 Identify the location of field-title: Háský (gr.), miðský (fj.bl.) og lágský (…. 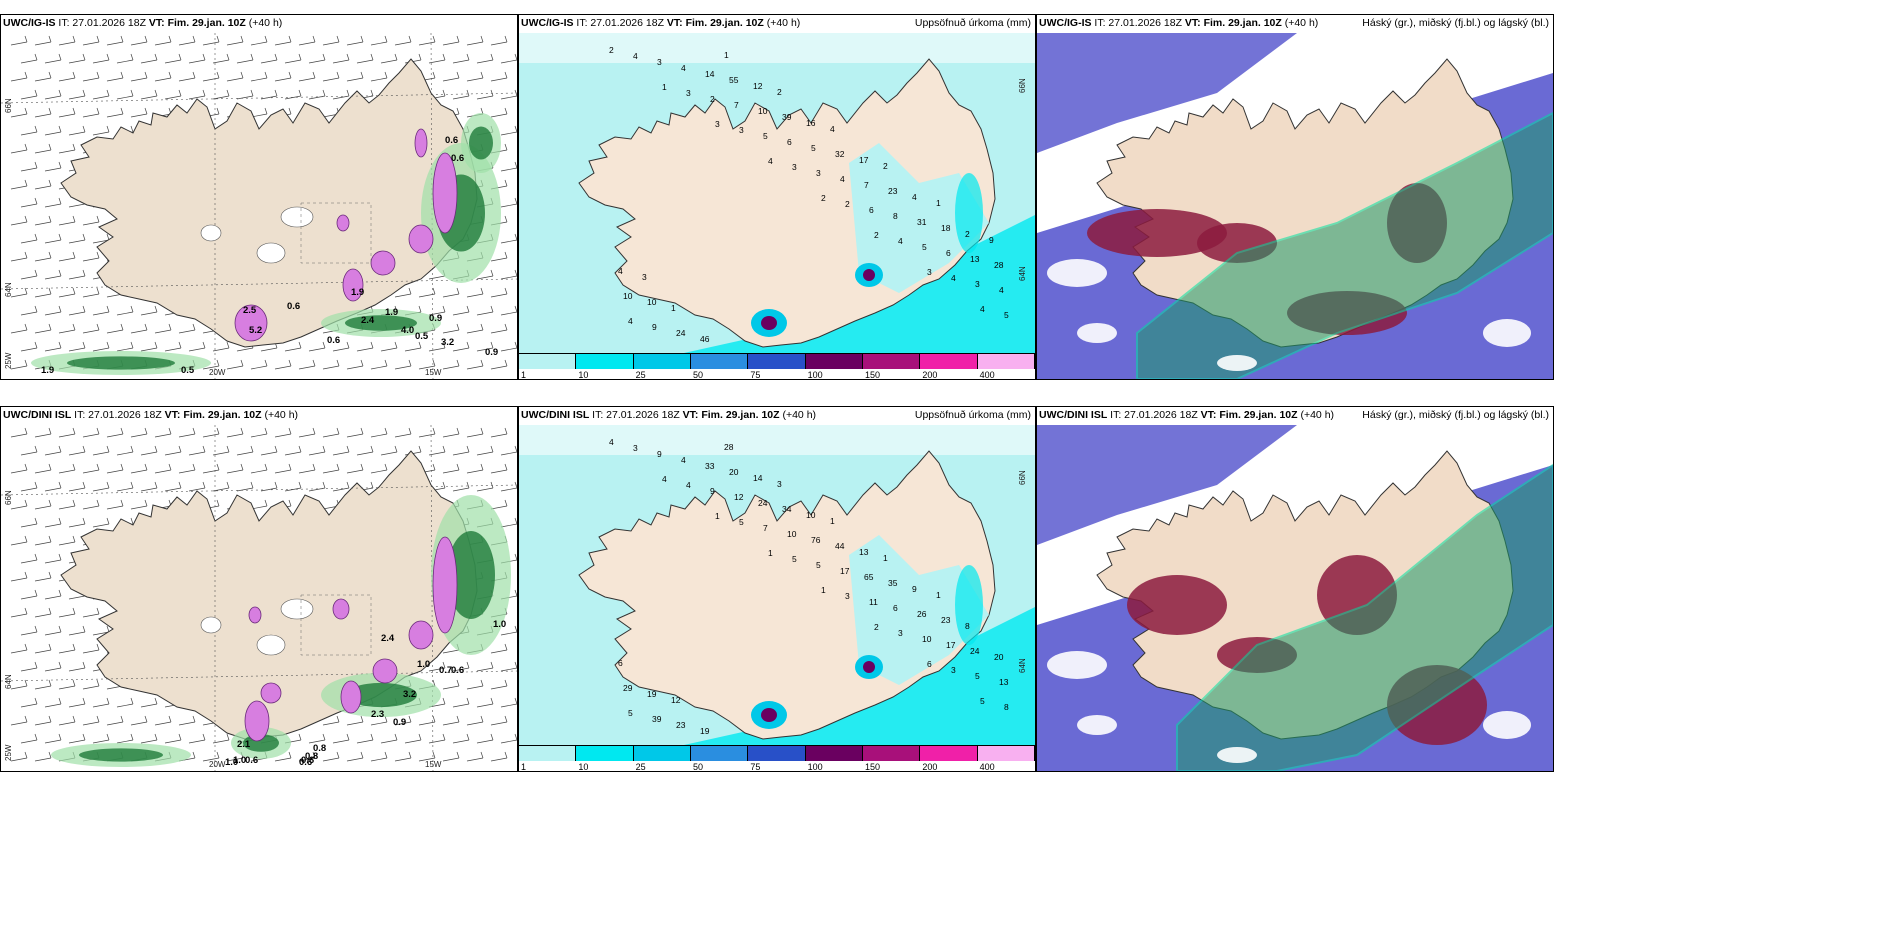
(1455, 415).